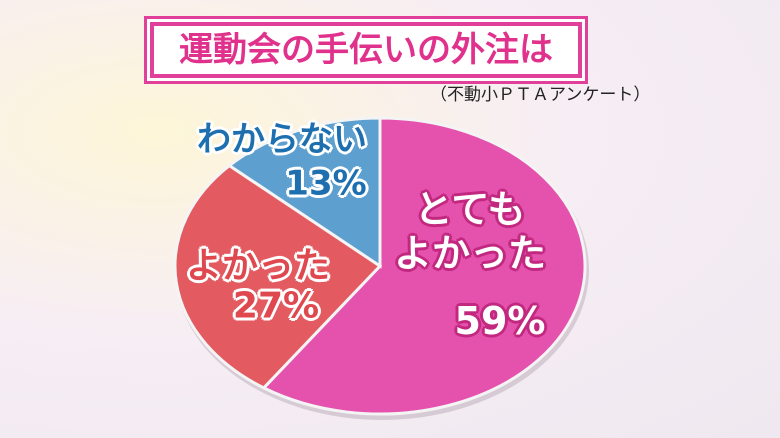 Image resolution: width=780 pixels, height=438 pixels. What do you see at coordinates (500, 321) in the screenshot?
I see `value-label: 59%` at bounding box center [500, 321].